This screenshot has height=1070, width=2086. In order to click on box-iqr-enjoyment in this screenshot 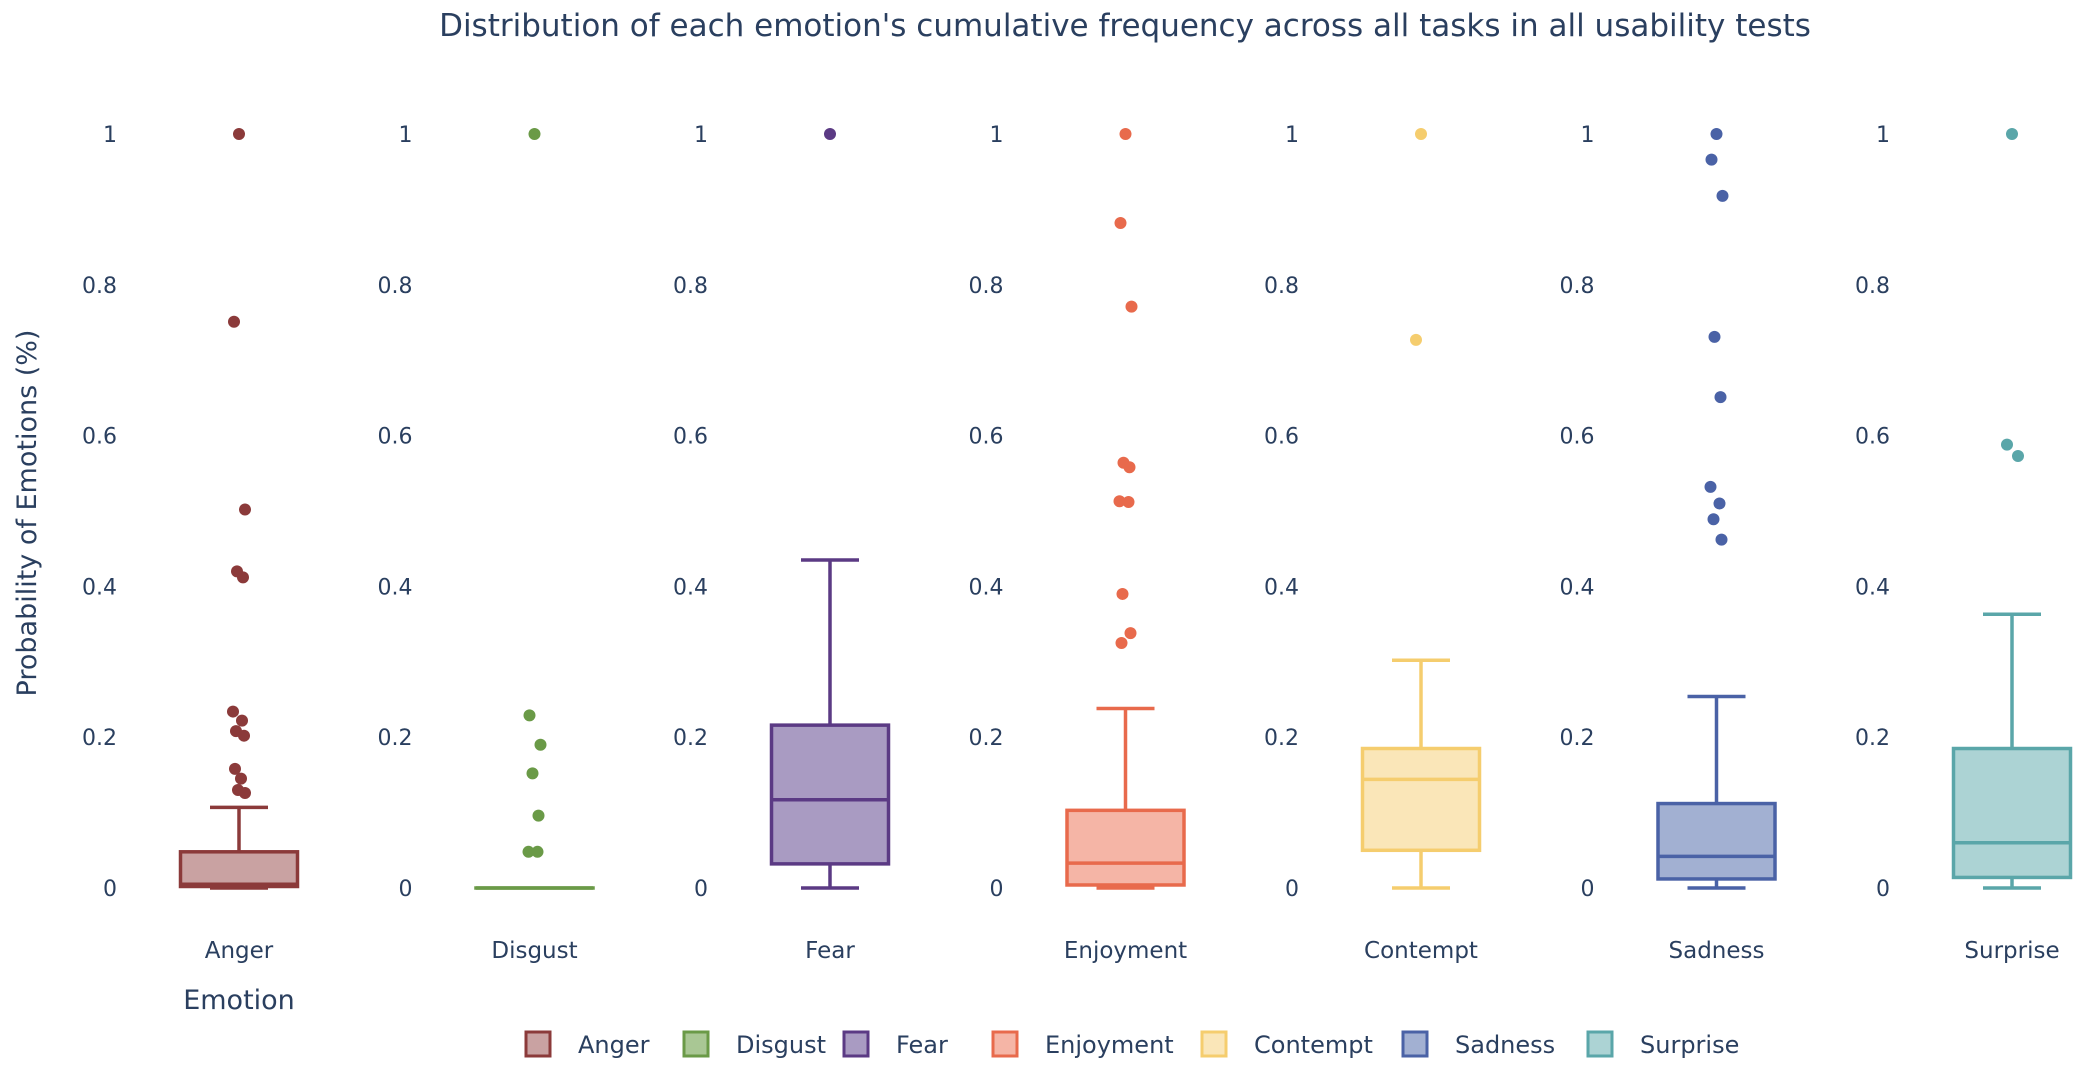, I will do `click(1125, 847)`.